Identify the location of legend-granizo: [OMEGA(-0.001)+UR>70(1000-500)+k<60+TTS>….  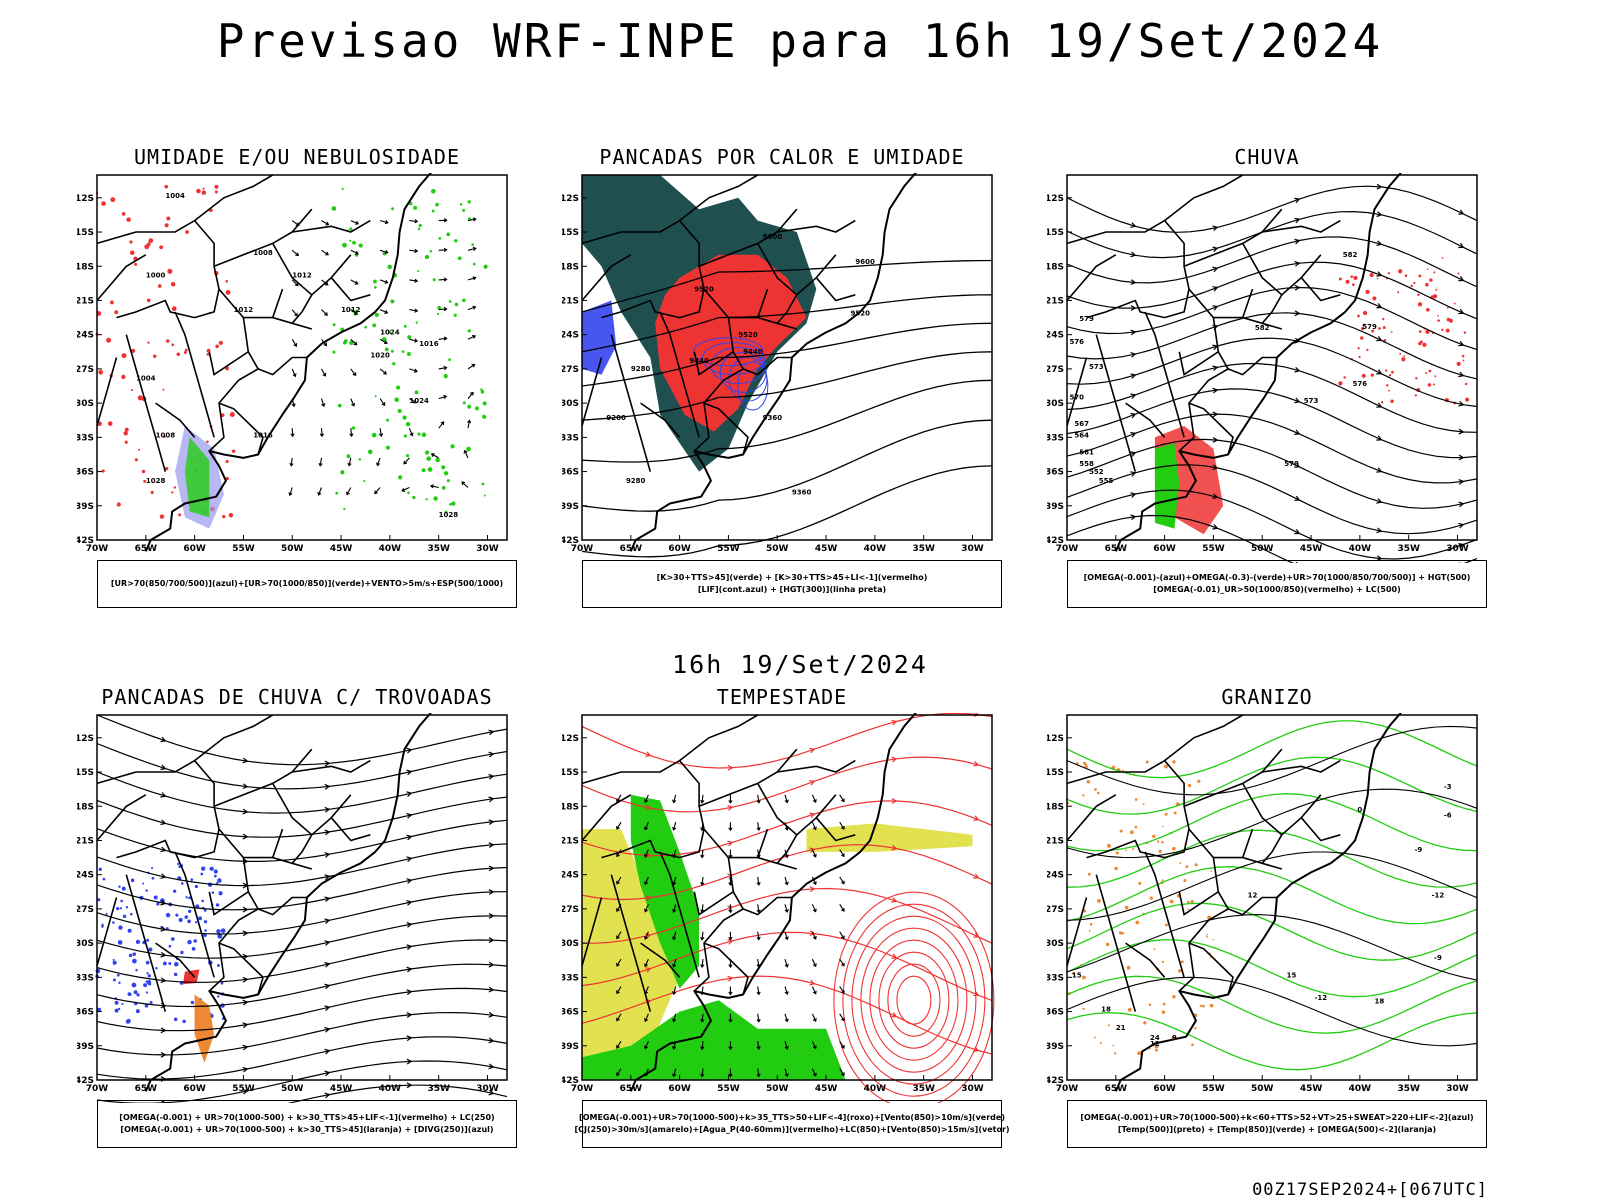
(1277, 1124).